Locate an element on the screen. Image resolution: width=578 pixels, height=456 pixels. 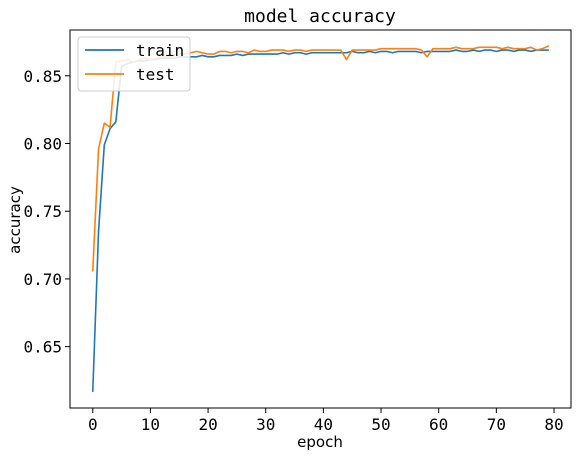
x-tick-label: 20 is located at coordinates (207, 424).